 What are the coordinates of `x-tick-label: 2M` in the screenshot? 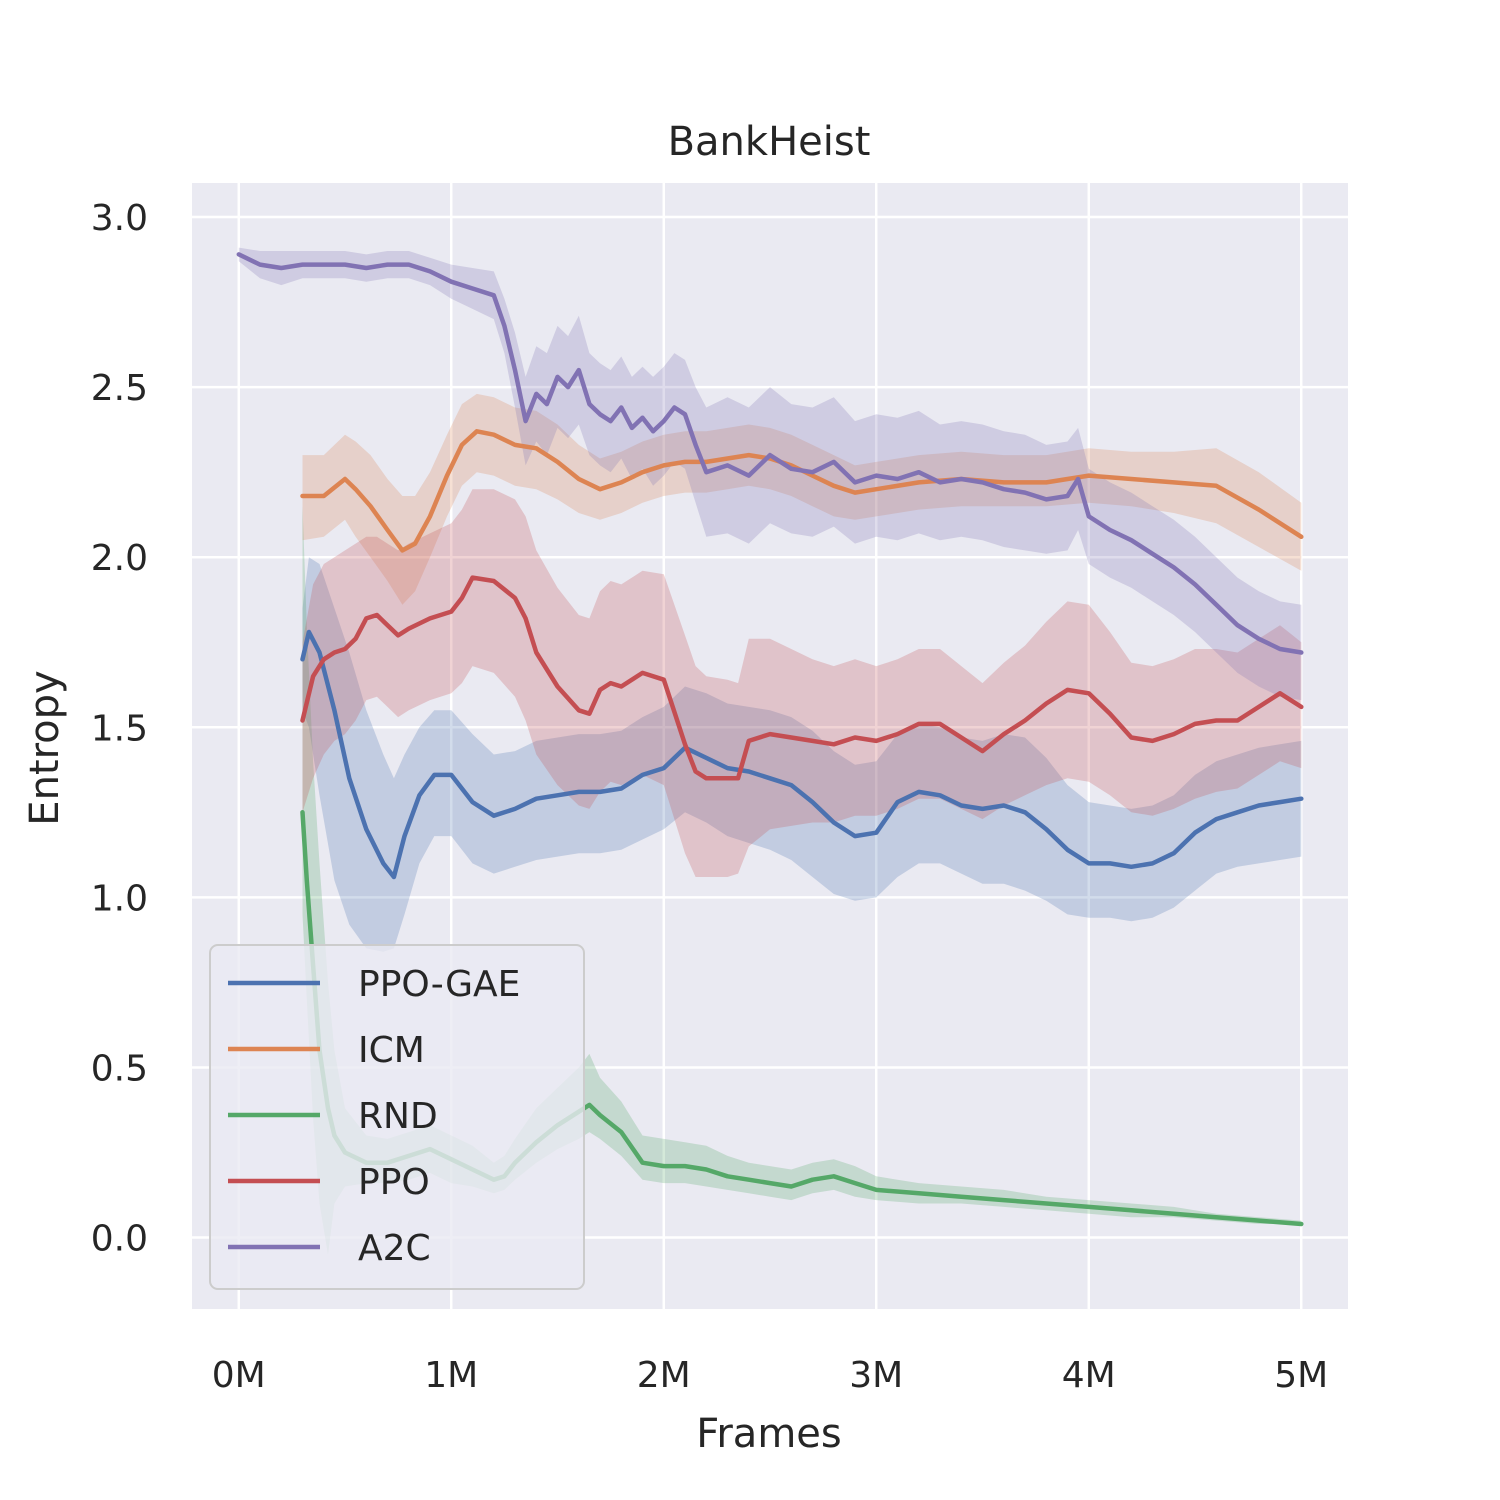 It's located at (664, 1375).